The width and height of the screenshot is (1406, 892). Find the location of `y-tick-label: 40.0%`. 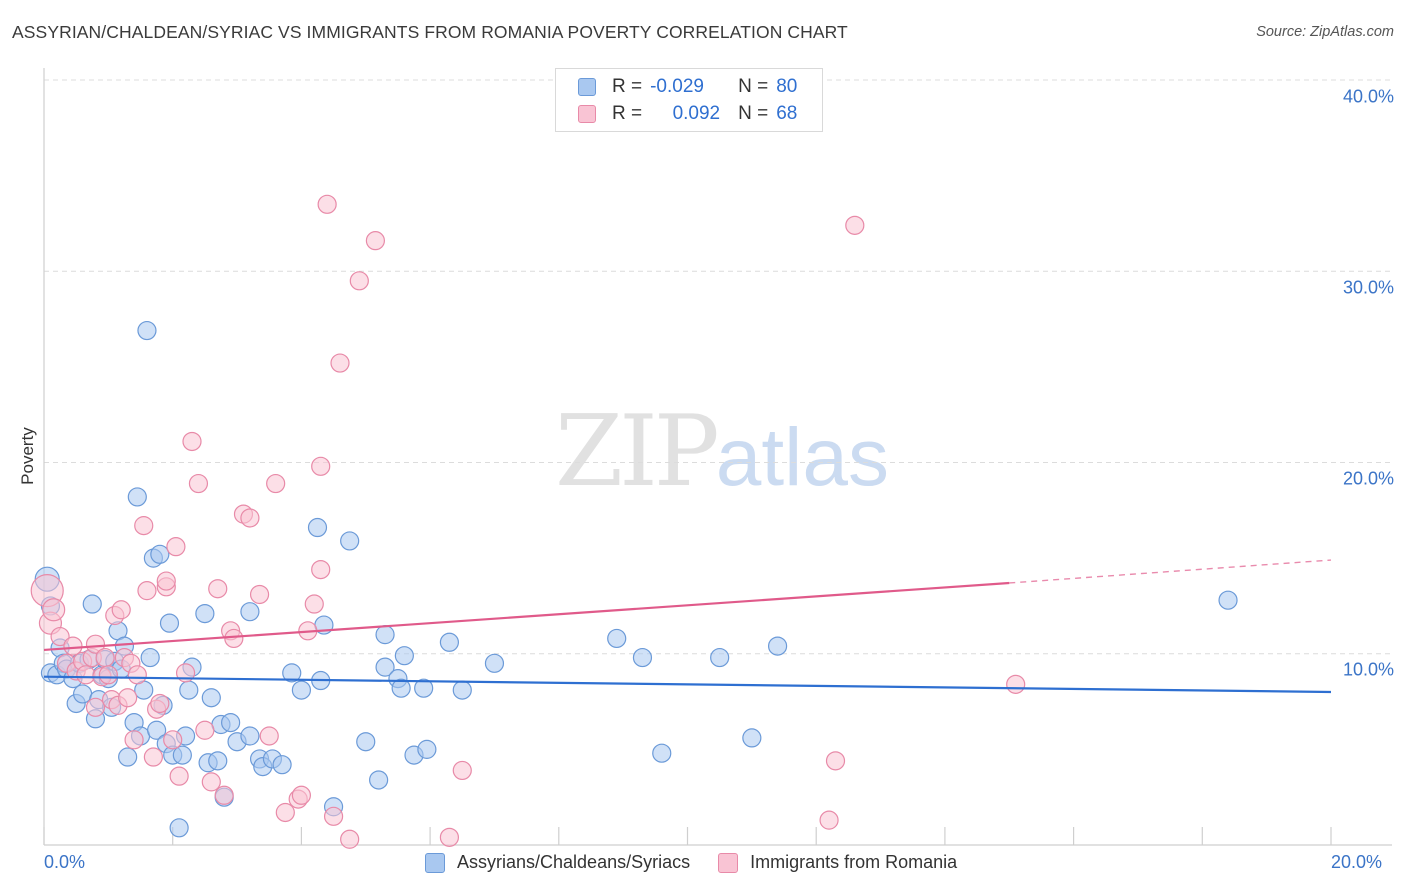

y-tick-label: 40.0% is located at coordinates (1368, 96).